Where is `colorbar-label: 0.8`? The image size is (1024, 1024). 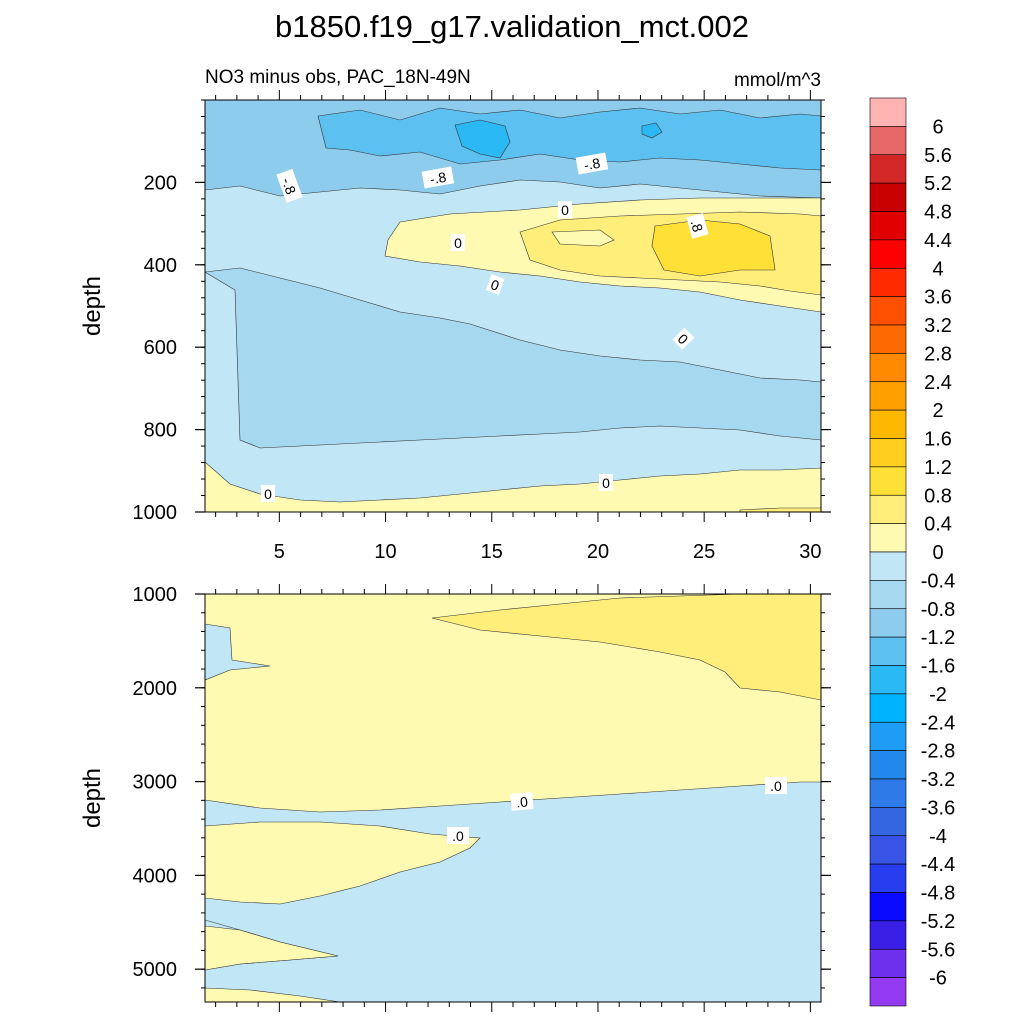
colorbar-label: 0.8 is located at coordinates (938, 496).